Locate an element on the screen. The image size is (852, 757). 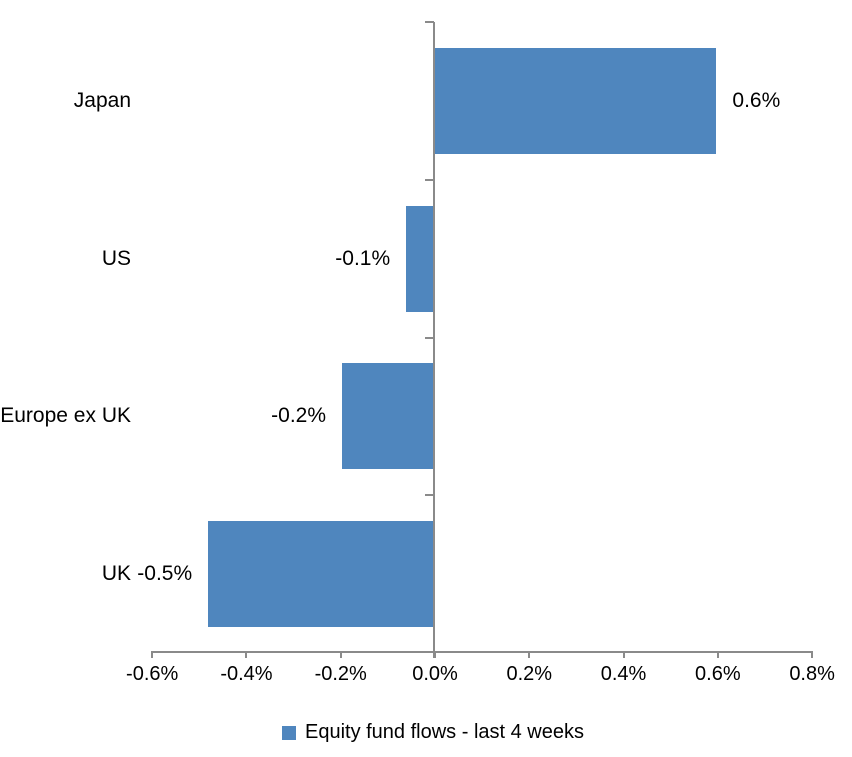
x-tick-label: 0.8% is located at coordinates (812, 674).